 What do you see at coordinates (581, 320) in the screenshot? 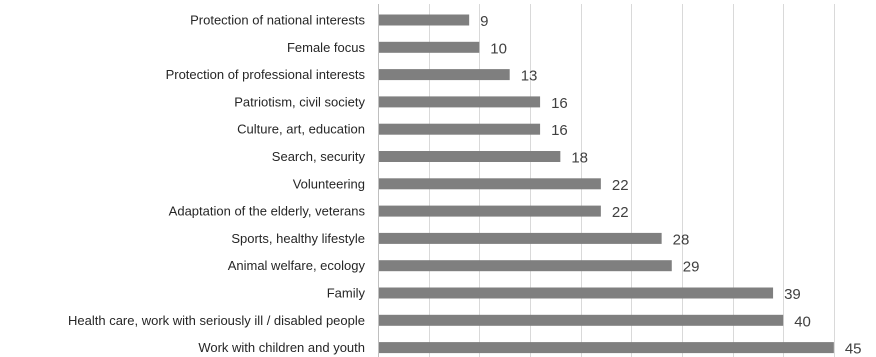
I see `bar-health-care-work-with-seriously-ill-disabled-people` at bounding box center [581, 320].